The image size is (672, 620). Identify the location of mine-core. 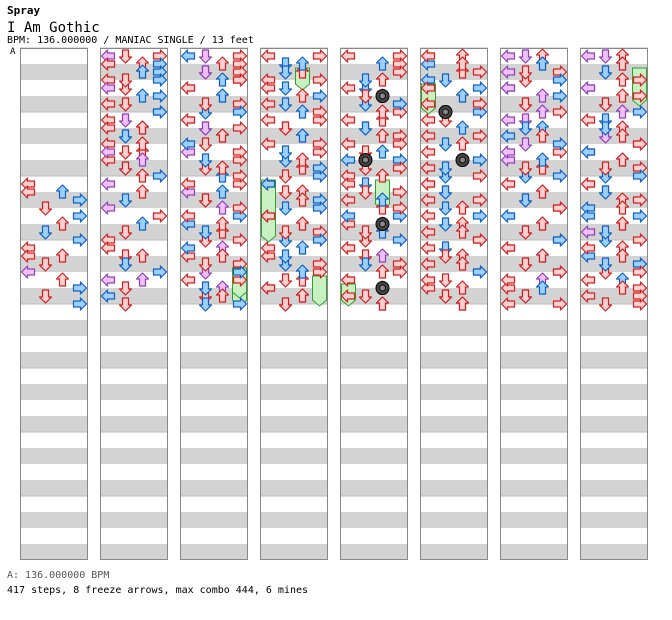
(382, 224).